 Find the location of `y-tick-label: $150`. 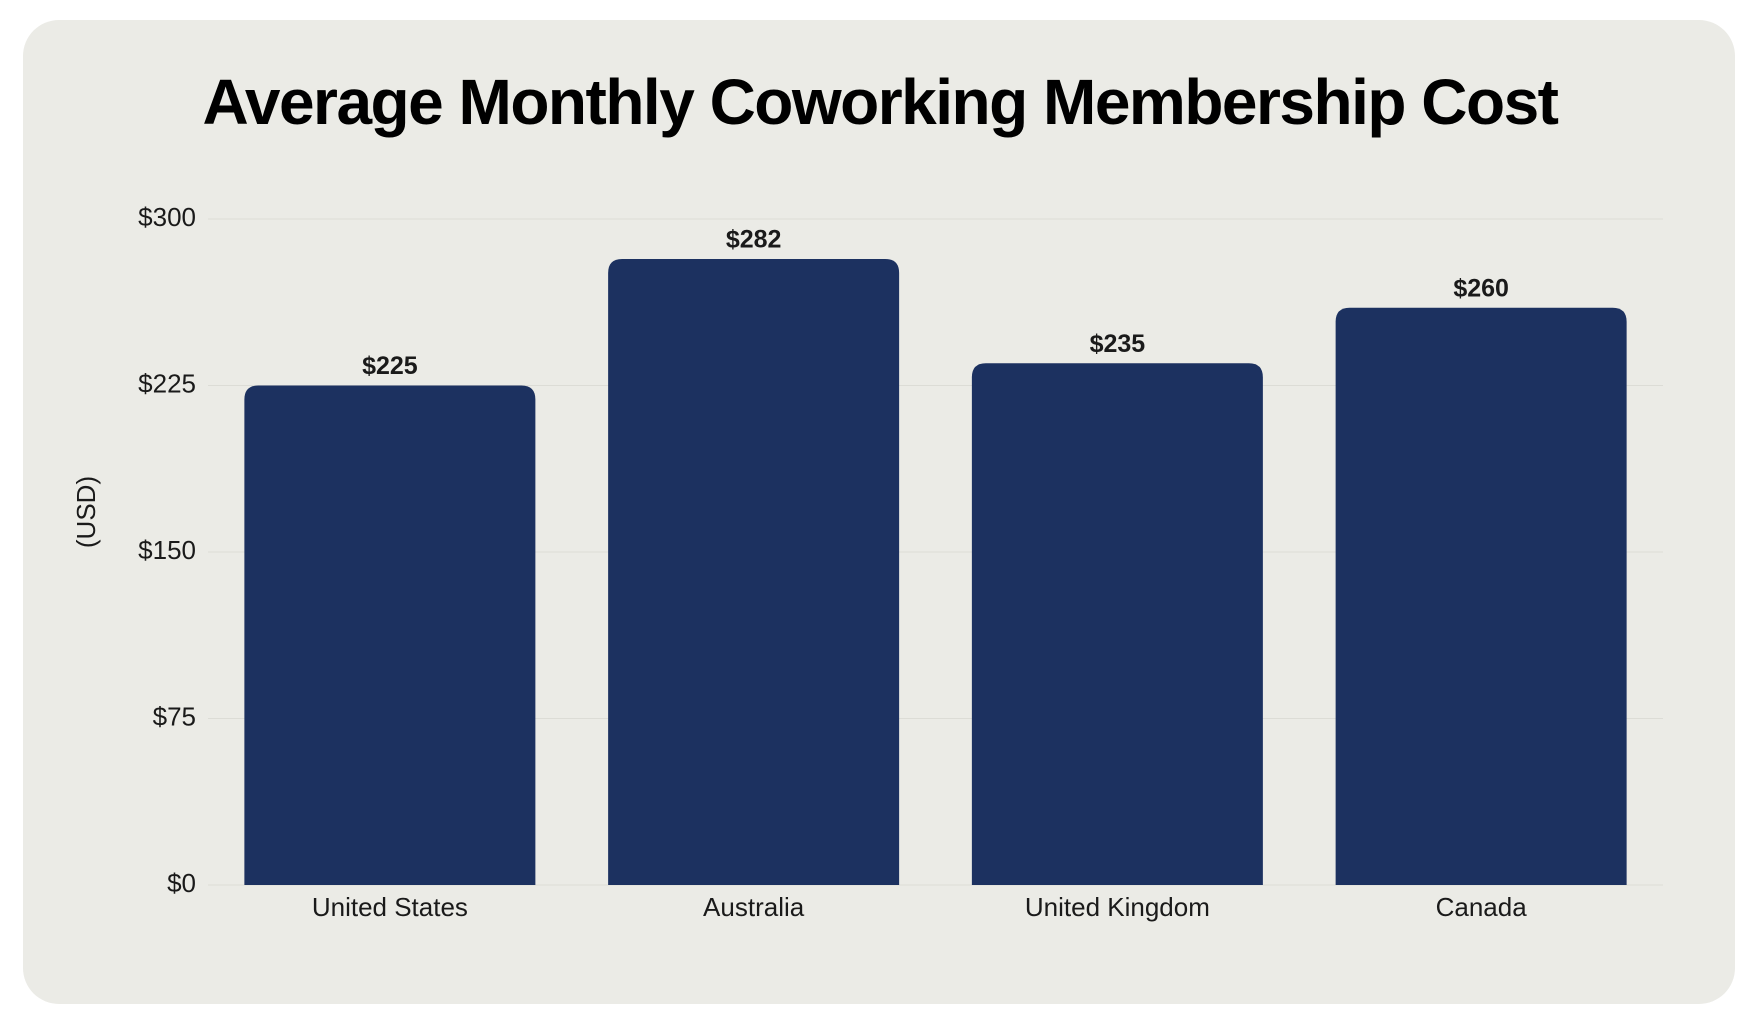

y-tick-label: $150 is located at coordinates (167, 550).